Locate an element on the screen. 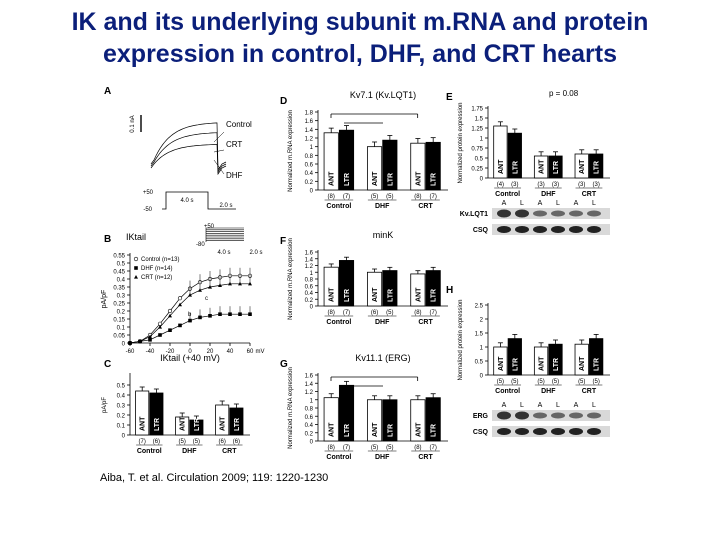  panel-B-legend-marker is located at coordinates (136, 277).